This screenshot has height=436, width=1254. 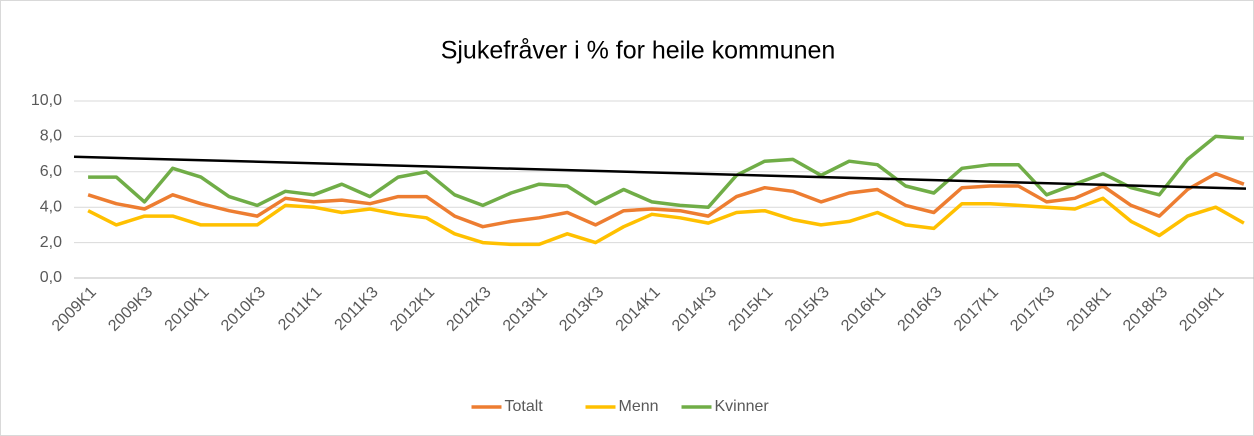 What do you see at coordinates (51, 277) in the screenshot?
I see `y-tick-label: 0,0` at bounding box center [51, 277].